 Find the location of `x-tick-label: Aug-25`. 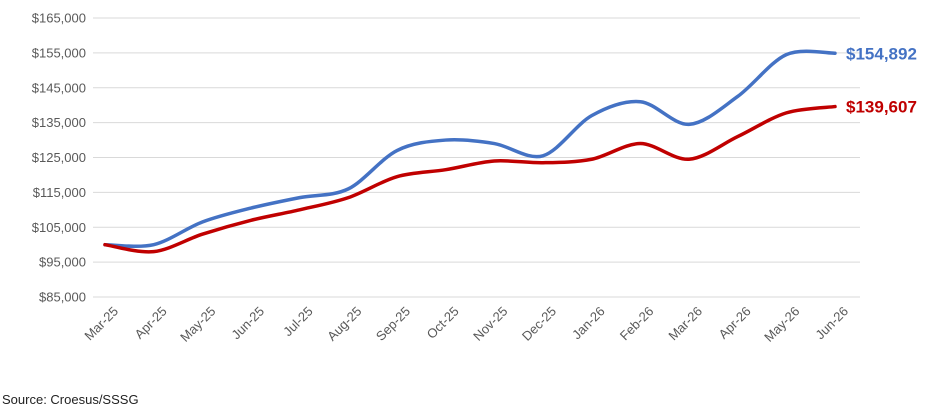

x-tick-label: Aug-25 is located at coordinates (344, 324).